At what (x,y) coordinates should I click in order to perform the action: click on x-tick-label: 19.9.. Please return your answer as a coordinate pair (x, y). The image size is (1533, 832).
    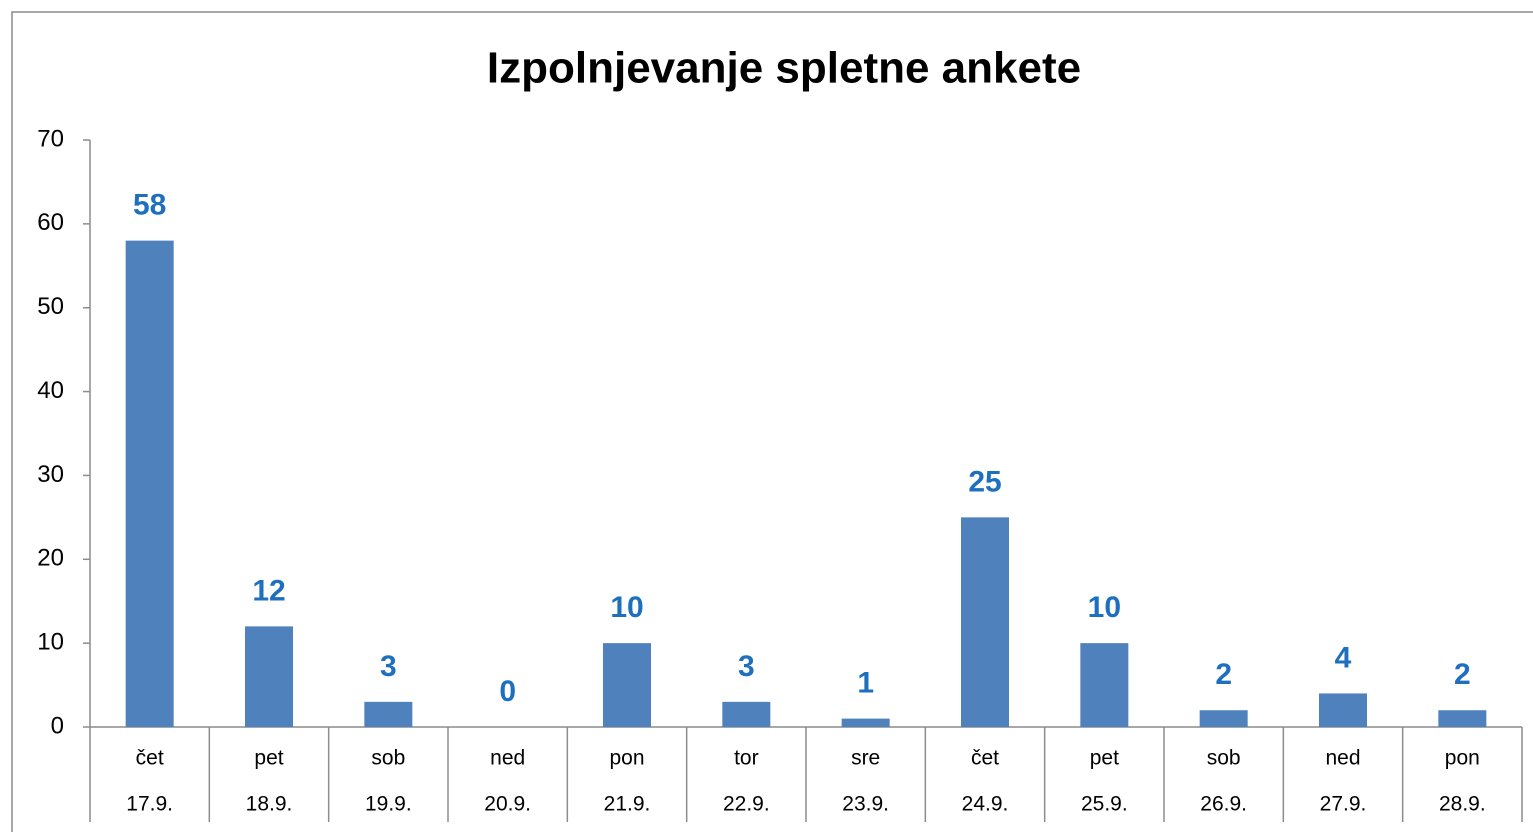
    Looking at the image, I should click on (388, 804).